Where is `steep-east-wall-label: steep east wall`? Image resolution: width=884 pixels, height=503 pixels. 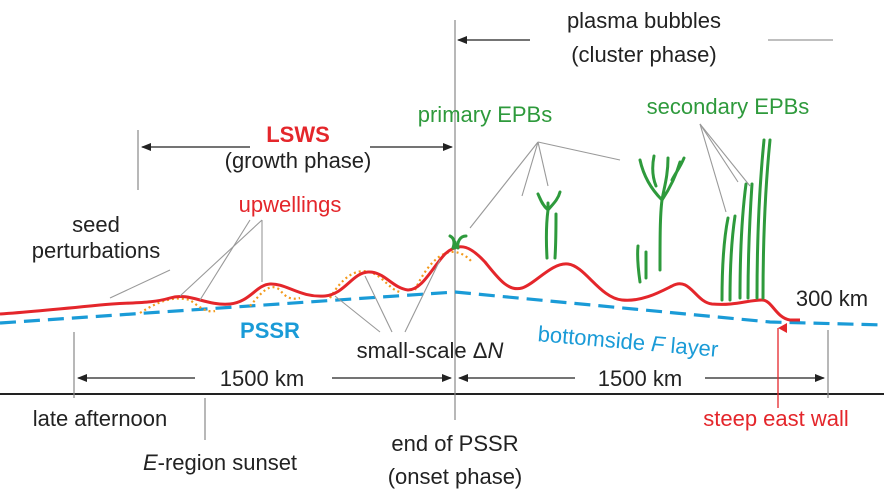
steep-east-wall-label: steep east wall is located at coordinates (776, 418).